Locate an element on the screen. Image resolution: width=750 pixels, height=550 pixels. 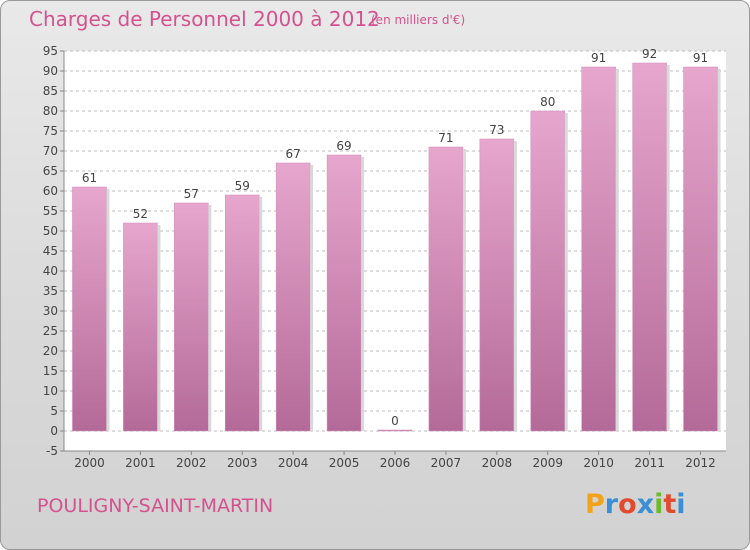
proxiti-logo: Proxiti is located at coordinates (635, 504).